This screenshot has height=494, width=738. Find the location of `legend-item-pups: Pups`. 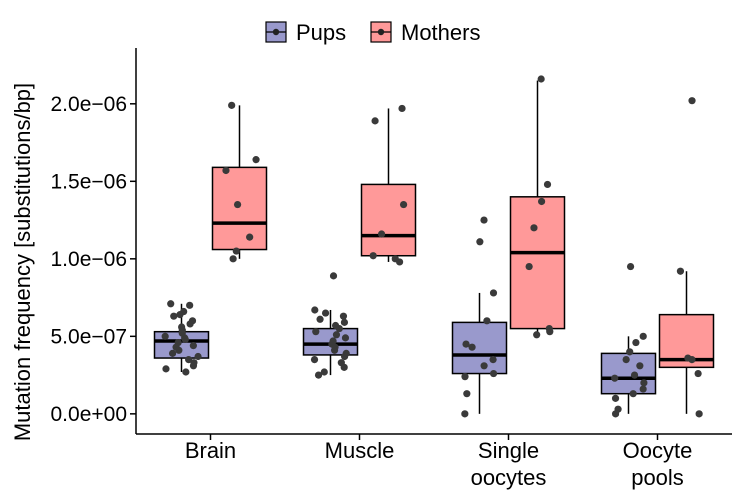

legend-item-pups: Pups is located at coordinates (305, 32).